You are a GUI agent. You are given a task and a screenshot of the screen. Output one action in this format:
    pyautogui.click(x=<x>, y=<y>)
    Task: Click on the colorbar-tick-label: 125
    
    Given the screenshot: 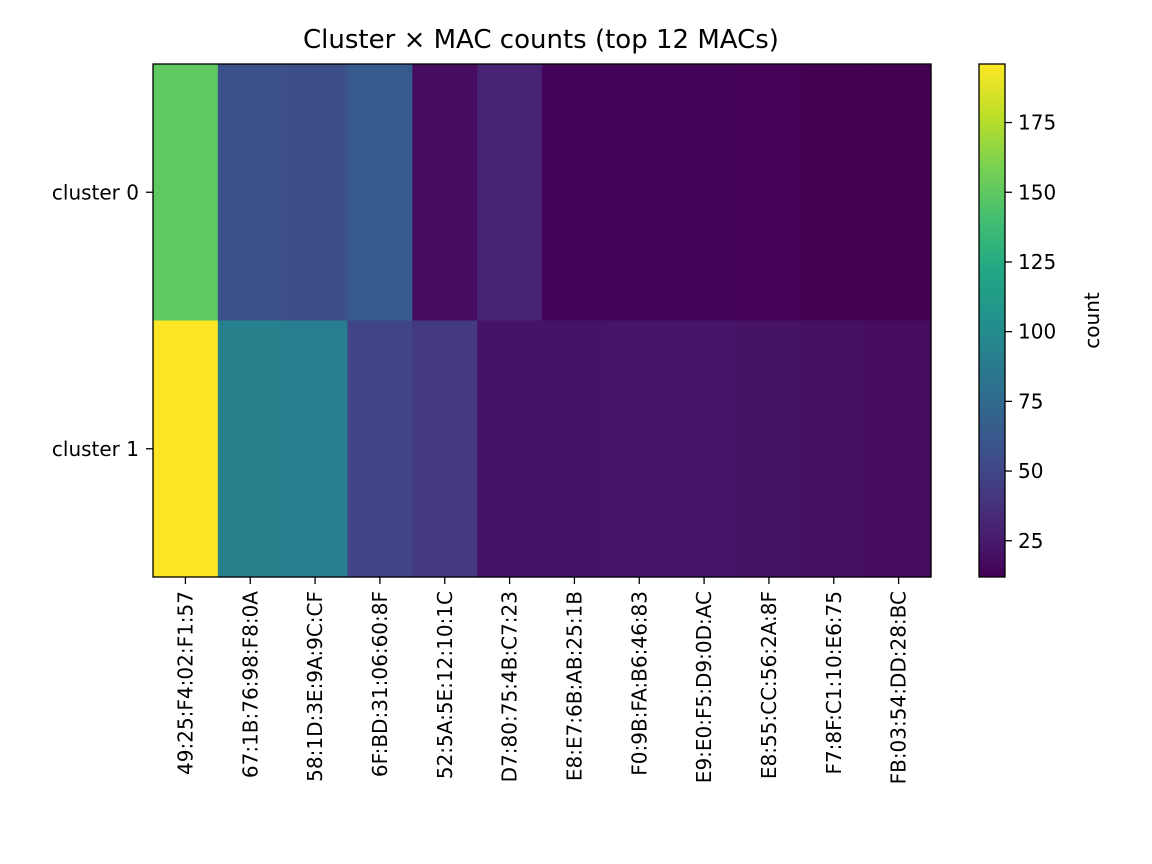 What is the action you would take?
    pyautogui.click(x=1037, y=262)
    